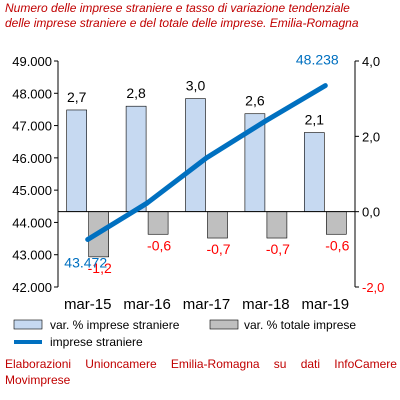 Image resolution: width=400 pixels, height=400 pixels. What do you see at coordinates (300, 325) in the screenshot?
I see `legend-label-totale-imprese: var. % totale imprese` at bounding box center [300, 325].